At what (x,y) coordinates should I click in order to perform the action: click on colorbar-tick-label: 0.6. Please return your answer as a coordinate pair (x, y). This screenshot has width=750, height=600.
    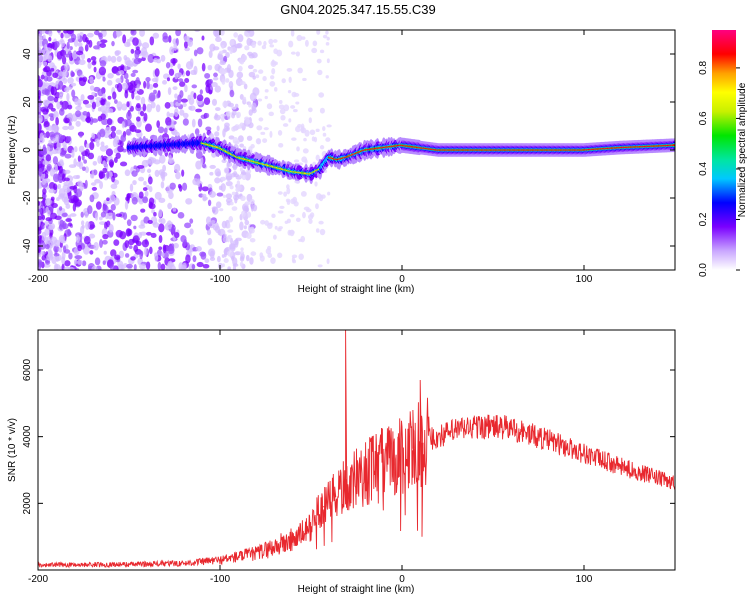
    Looking at the image, I should click on (703, 118).